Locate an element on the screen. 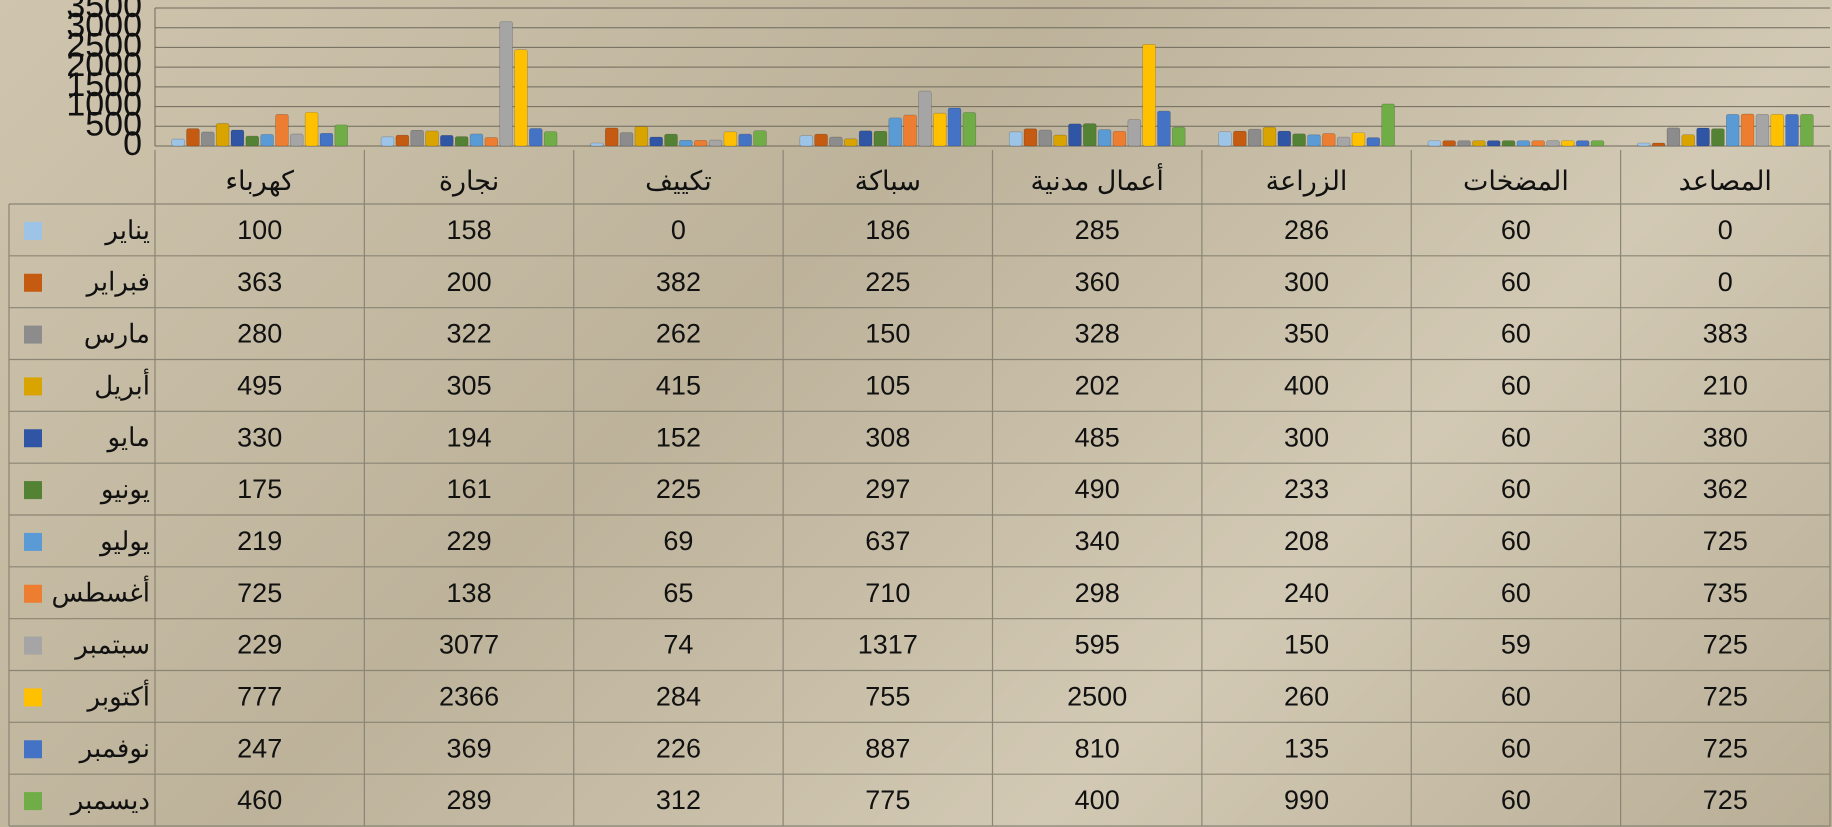  table-value: 186 is located at coordinates (887, 230).